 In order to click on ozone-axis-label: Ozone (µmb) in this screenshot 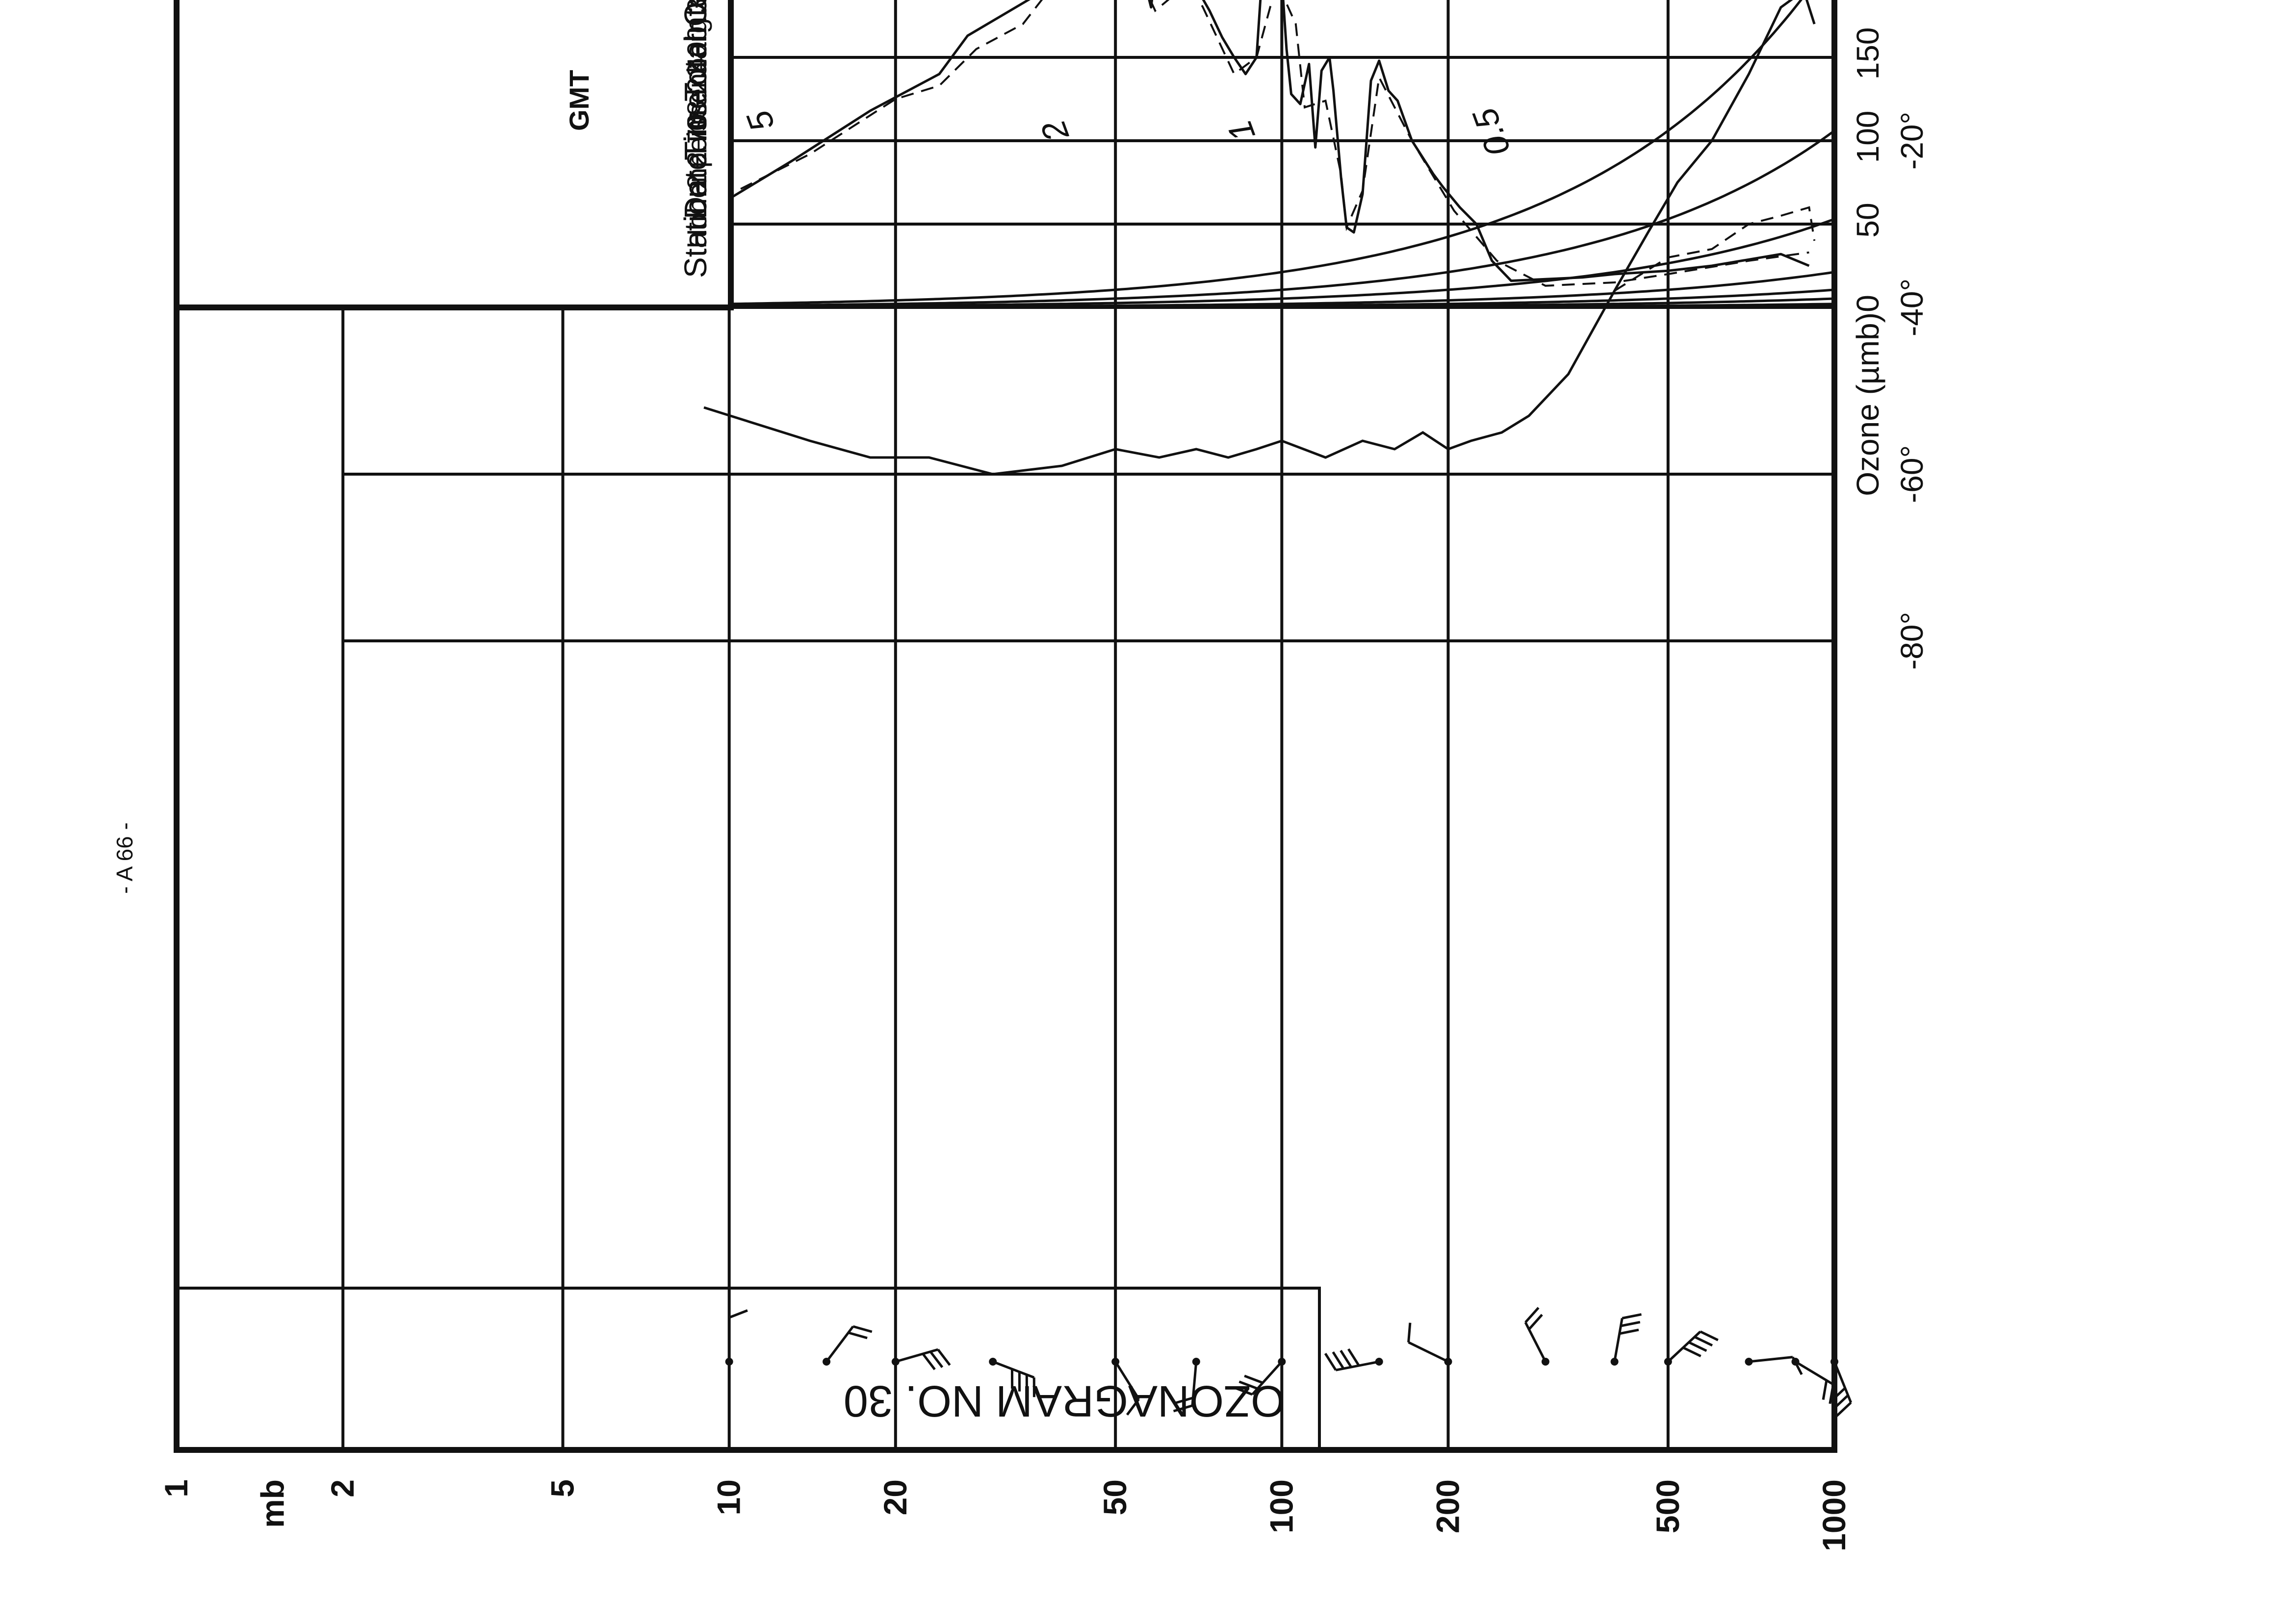, I will do `click(1868, 404)`.